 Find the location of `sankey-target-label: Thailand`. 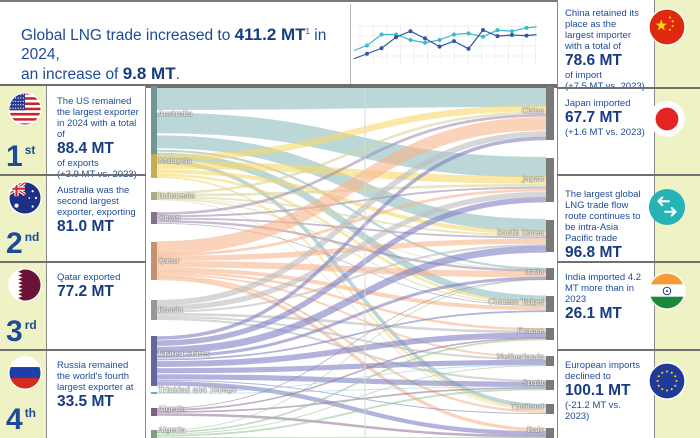

sankey-target-label: Thailand is located at coordinates (527, 406).